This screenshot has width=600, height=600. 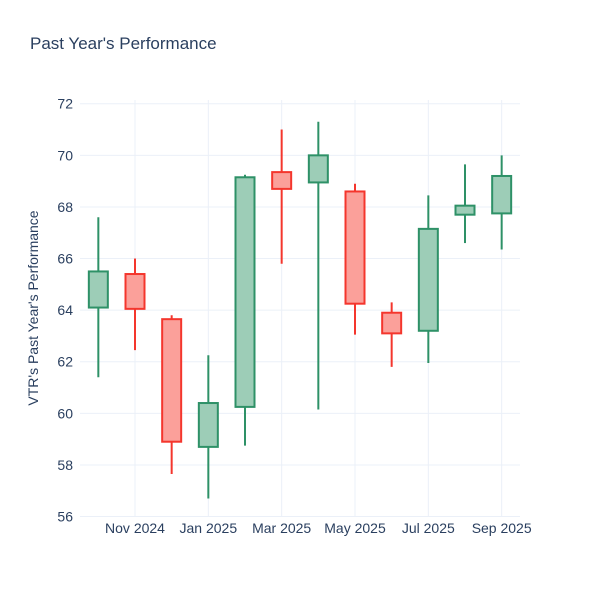 I want to click on x-tick-label: Nov 2024, so click(x=135, y=528).